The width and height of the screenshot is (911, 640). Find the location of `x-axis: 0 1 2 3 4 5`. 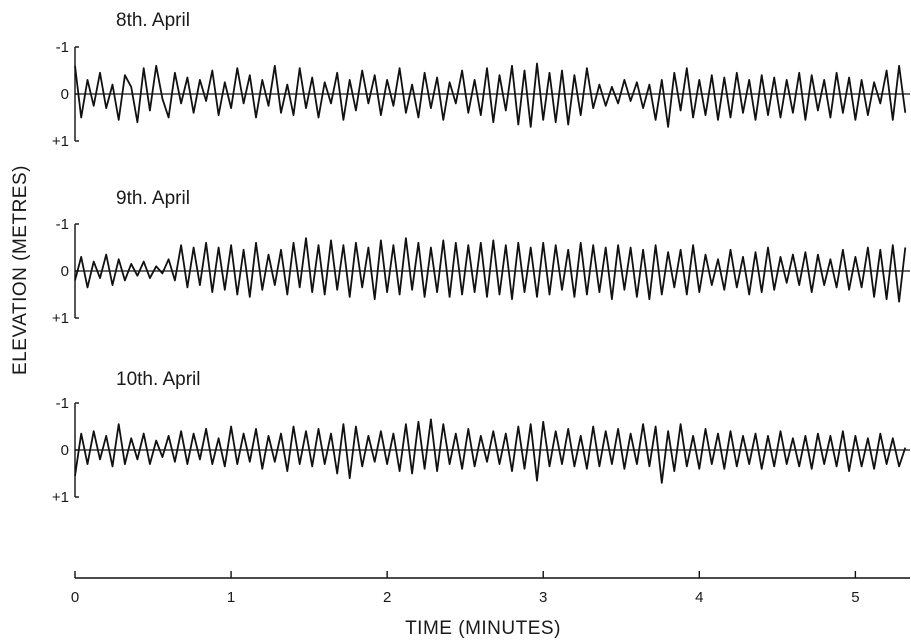

x-axis: 0 1 2 3 4 5 is located at coordinates (490, 588).